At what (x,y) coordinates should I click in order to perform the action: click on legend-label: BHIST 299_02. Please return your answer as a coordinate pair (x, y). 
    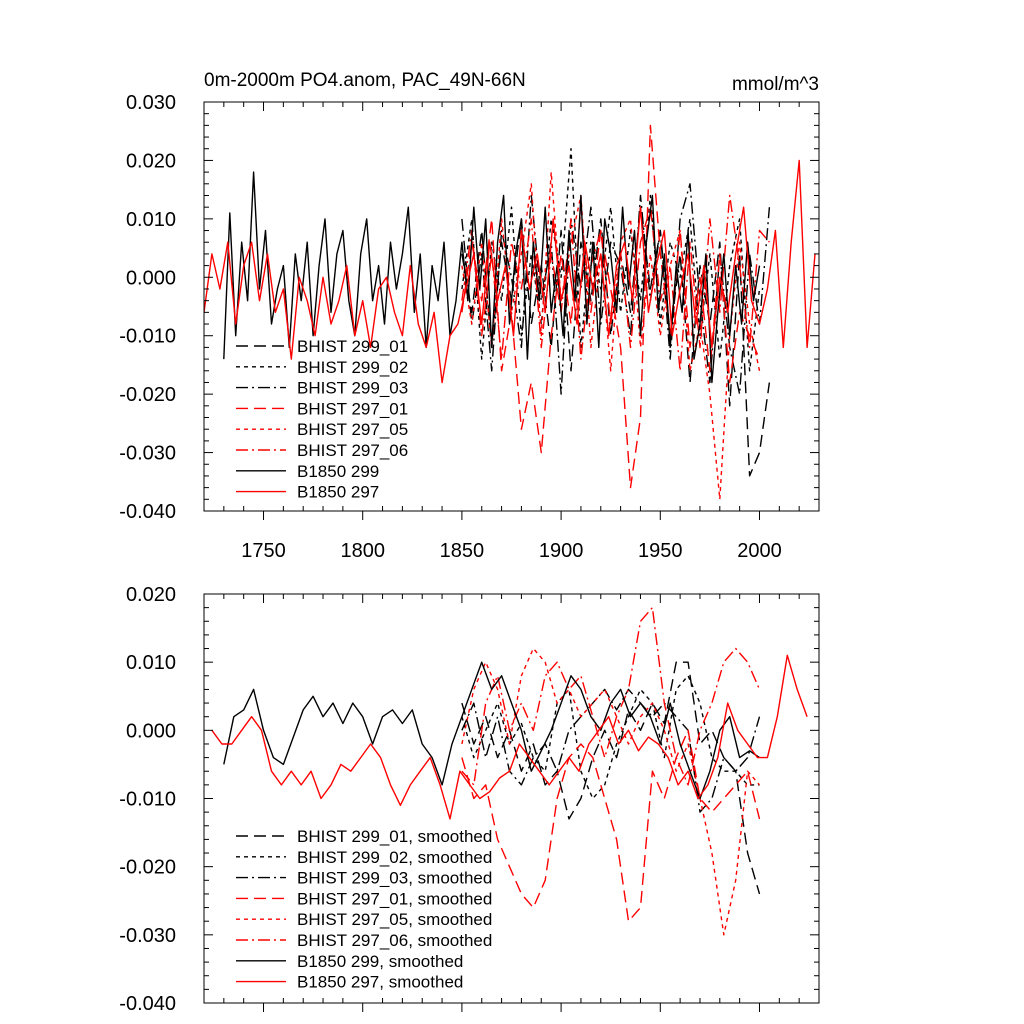
    Looking at the image, I should click on (352, 367).